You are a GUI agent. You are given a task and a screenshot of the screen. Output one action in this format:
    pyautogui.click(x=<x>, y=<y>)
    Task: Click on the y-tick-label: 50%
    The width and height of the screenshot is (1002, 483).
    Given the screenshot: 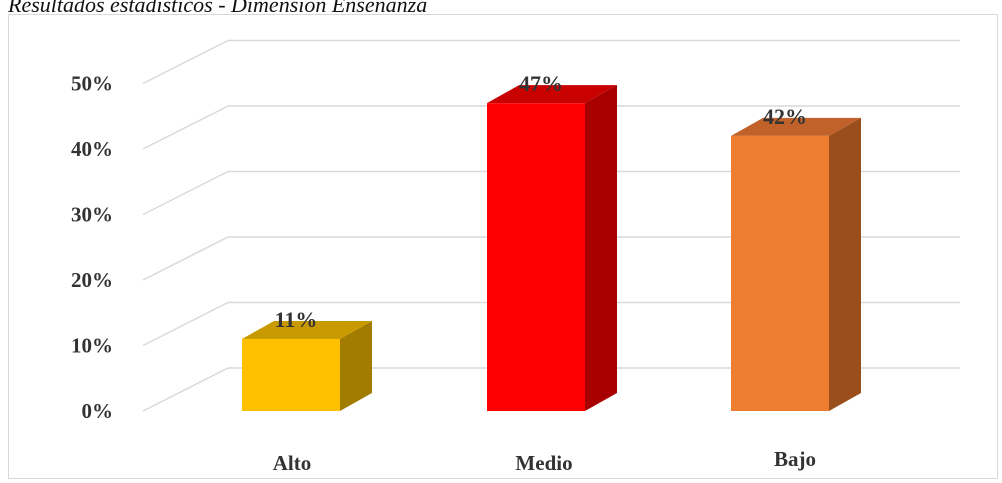 What is the action you would take?
    pyautogui.click(x=92, y=84)
    